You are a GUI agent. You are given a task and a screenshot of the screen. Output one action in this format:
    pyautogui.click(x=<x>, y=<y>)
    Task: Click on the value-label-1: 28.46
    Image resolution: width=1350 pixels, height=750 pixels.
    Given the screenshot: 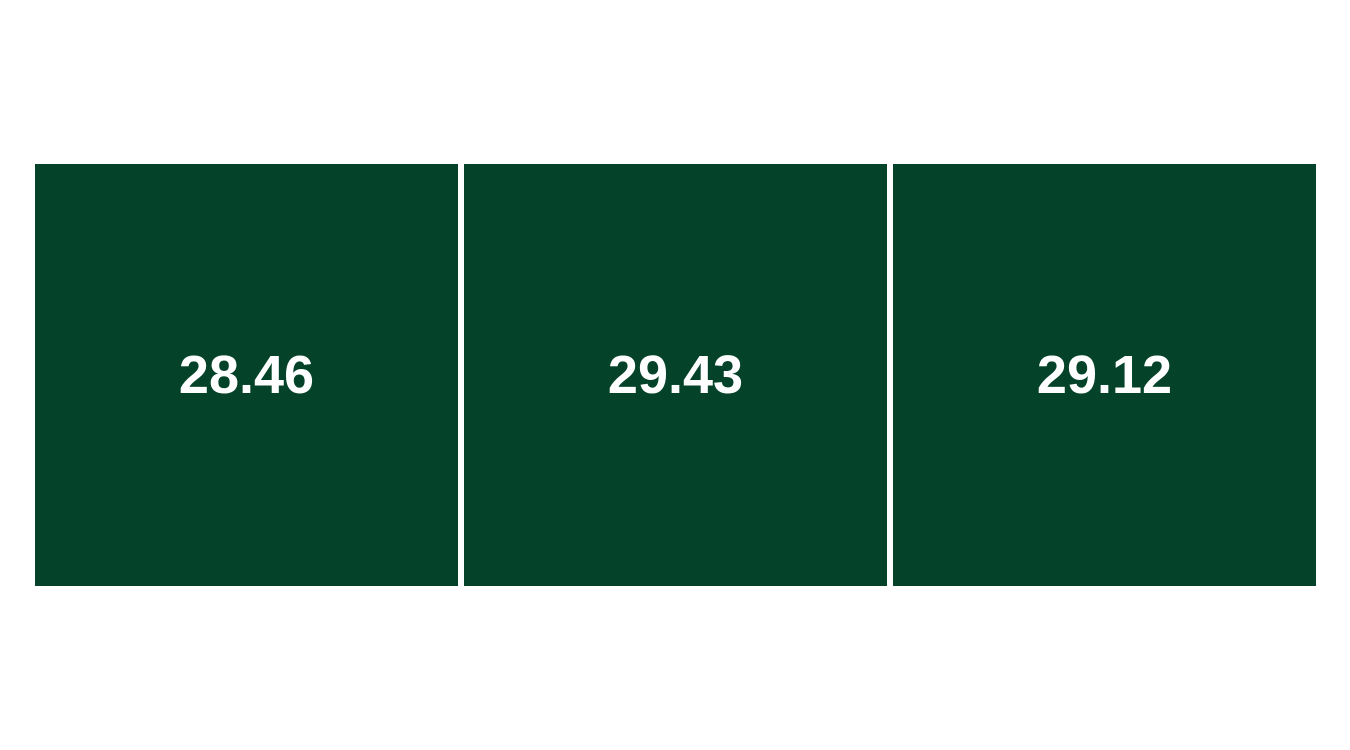 What is the action you would take?
    pyautogui.click(x=246, y=375)
    